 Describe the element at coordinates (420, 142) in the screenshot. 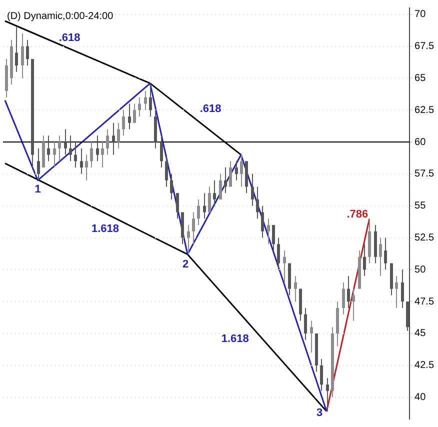

I see `y-tick-label: 60` at that location.